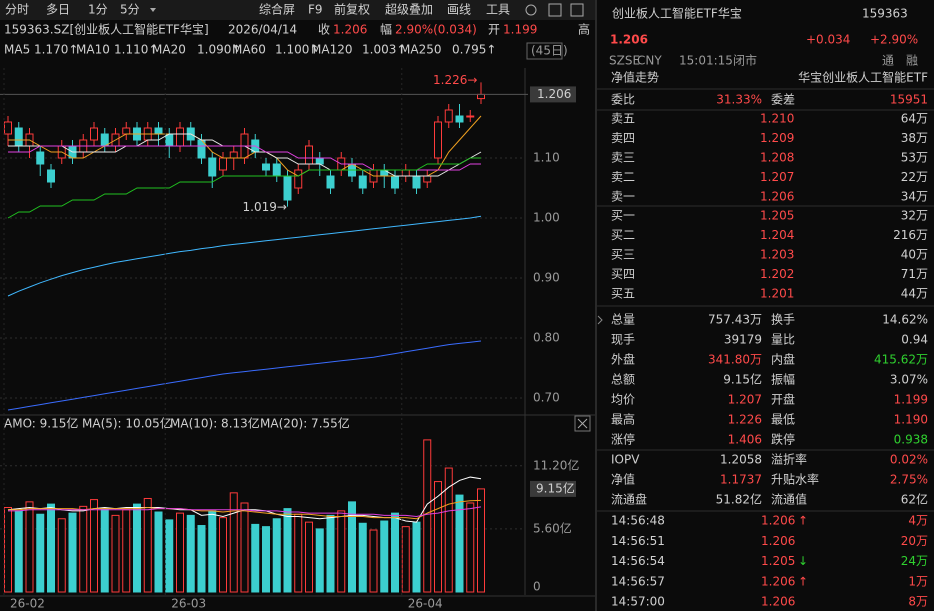 The image size is (934, 611). I want to click on label: 14:56:48, so click(638, 521).